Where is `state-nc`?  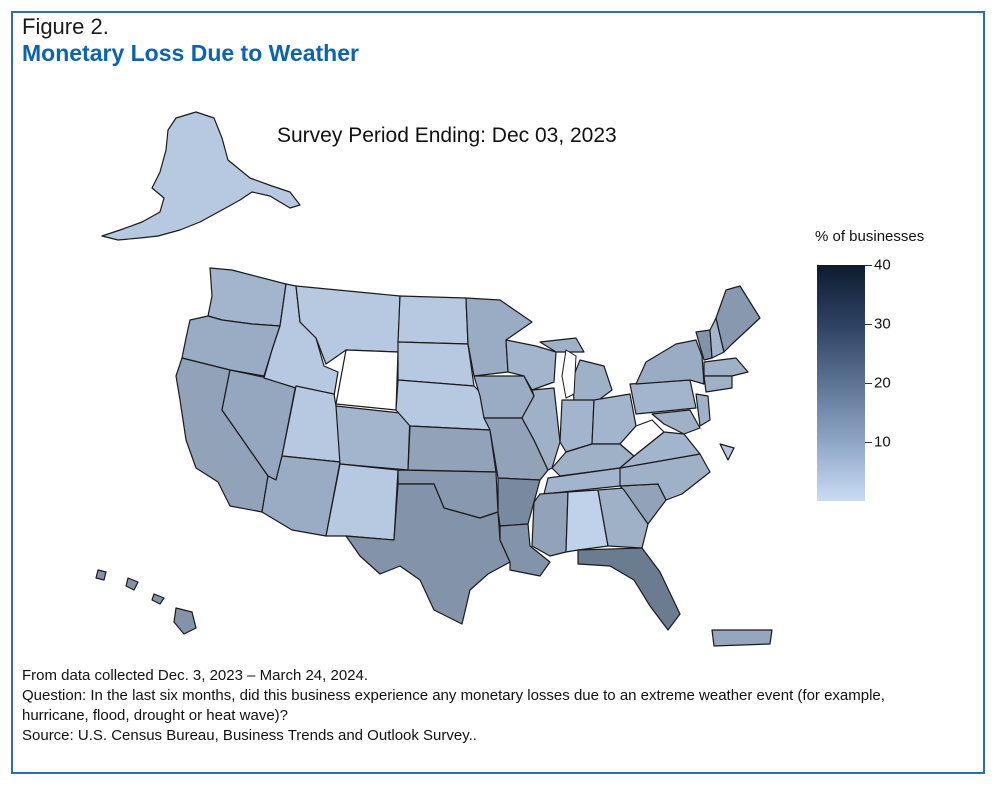 state-nc is located at coordinates (665, 477).